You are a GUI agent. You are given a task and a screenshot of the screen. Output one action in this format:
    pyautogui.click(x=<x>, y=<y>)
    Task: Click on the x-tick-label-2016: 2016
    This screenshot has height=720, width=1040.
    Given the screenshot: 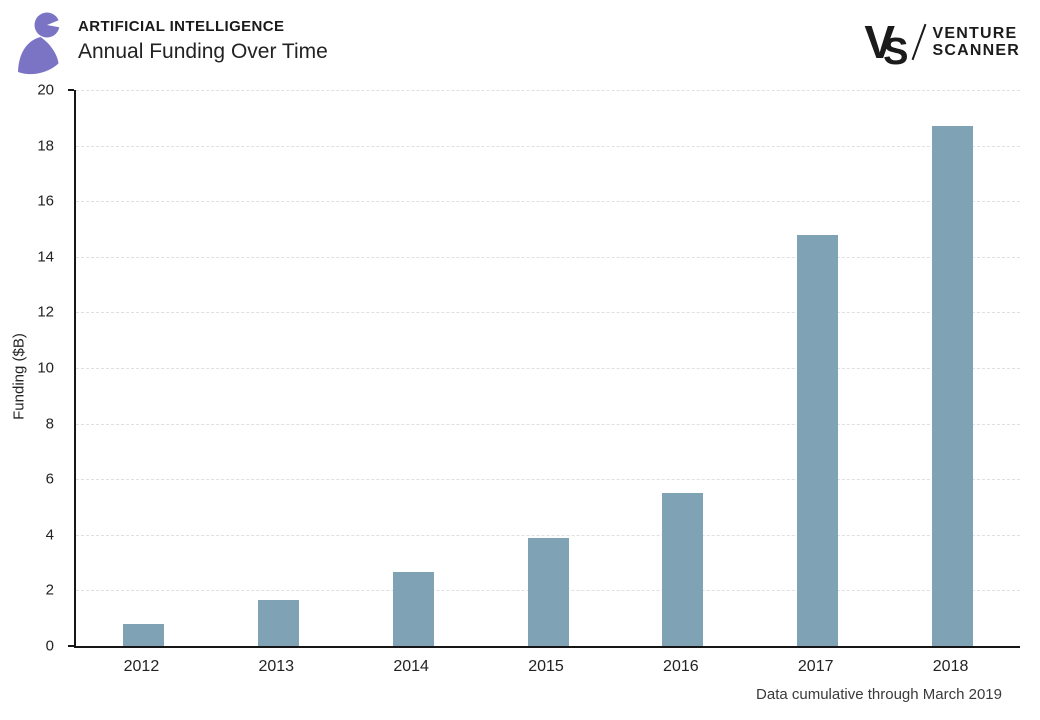 What is the action you would take?
    pyautogui.click(x=681, y=666)
    